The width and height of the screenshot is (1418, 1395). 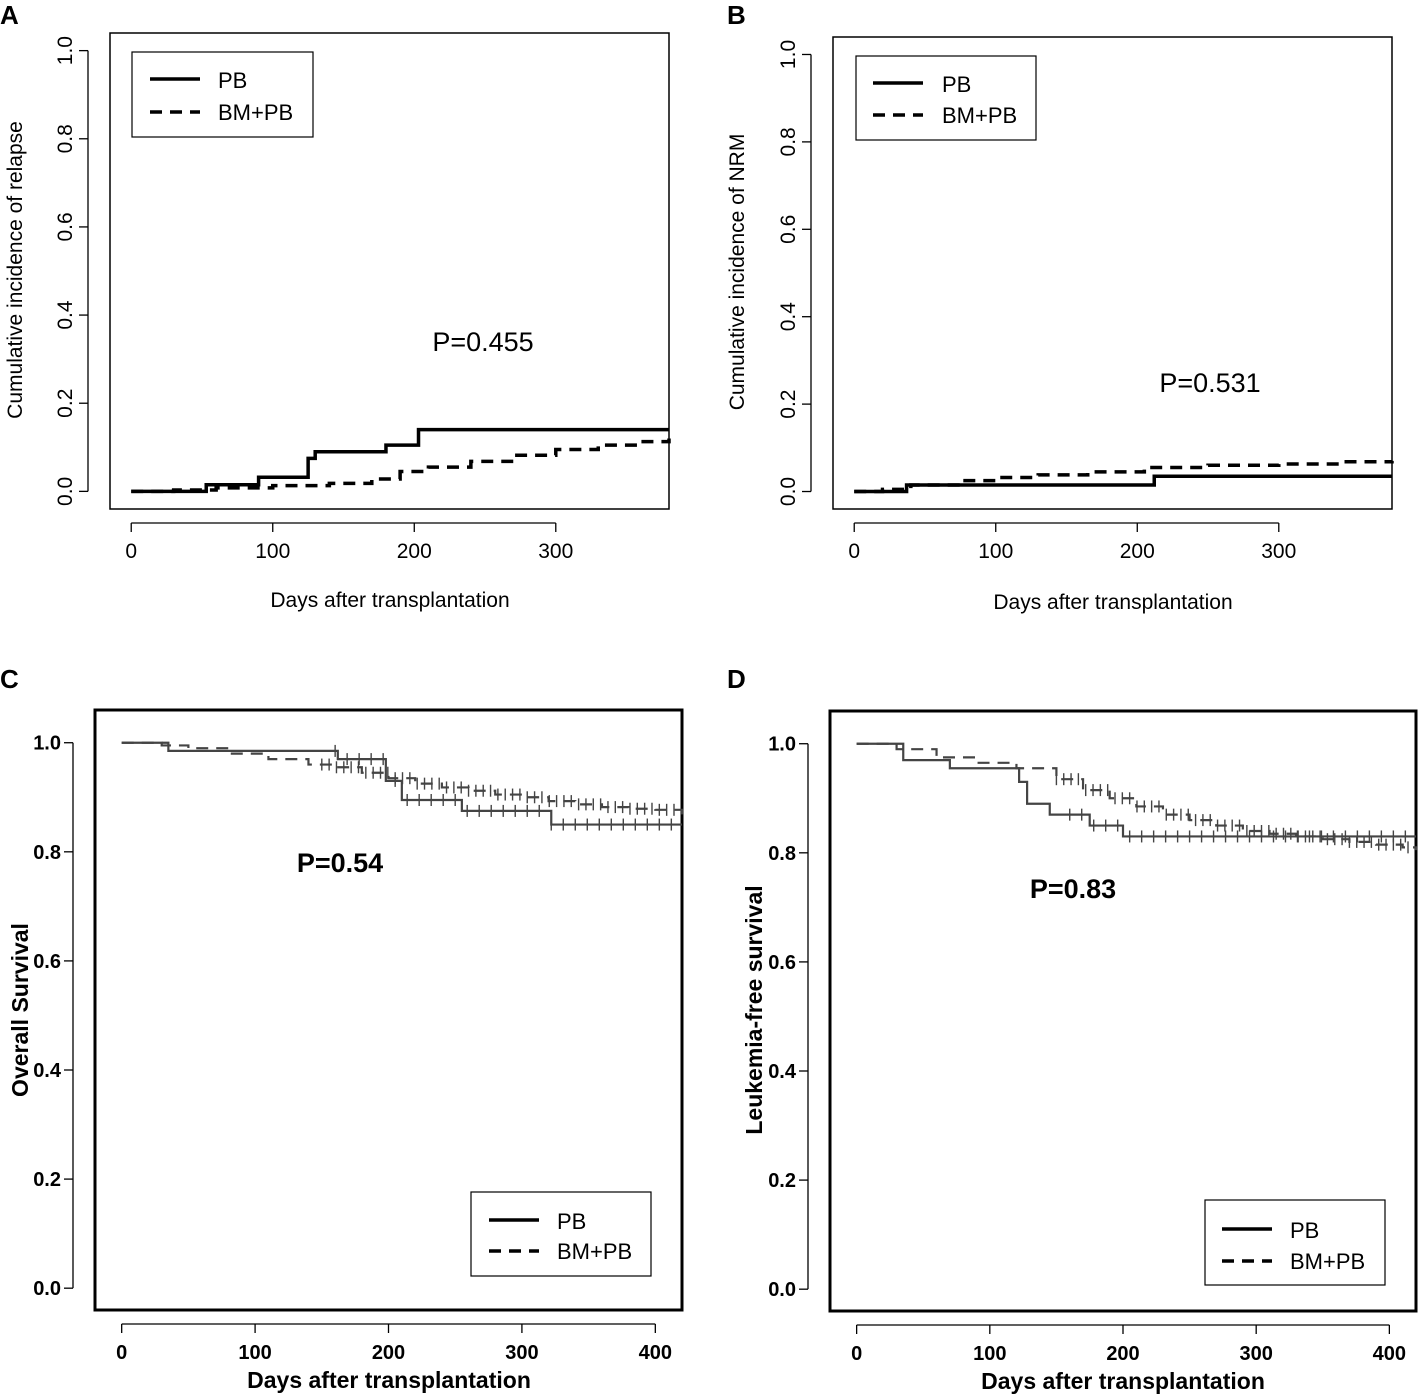 What do you see at coordinates (956, 84) in the screenshot?
I see `legend-label-pb-b: PB` at bounding box center [956, 84].